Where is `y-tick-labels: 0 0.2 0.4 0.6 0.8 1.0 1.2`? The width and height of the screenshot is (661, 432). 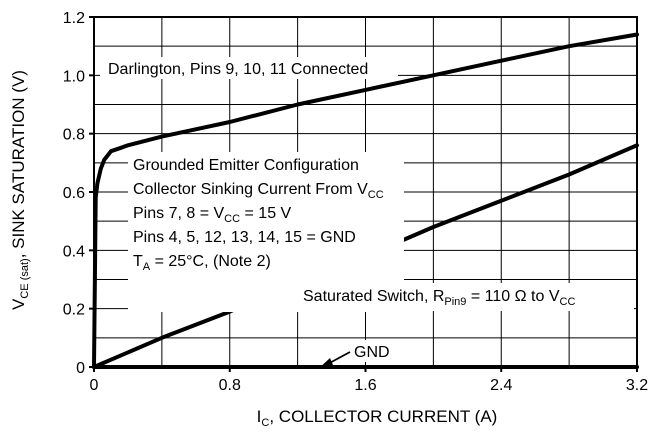 y-tick-labels: 0 0.2 0.4 0.6 0.8 1.0 1.2 is located at coordinates (74, 193).